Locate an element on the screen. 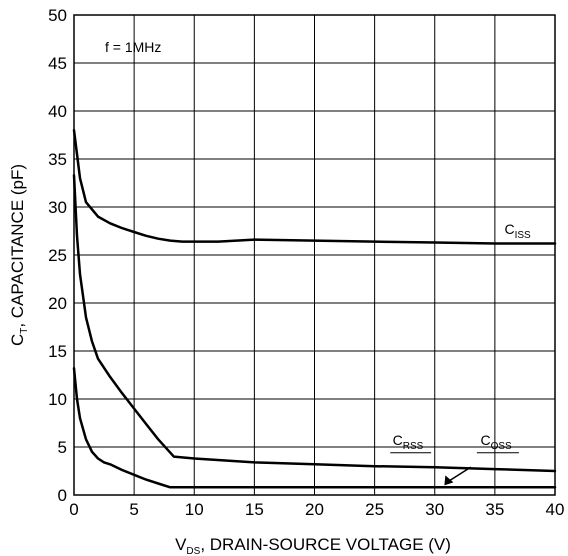 This screenshot has width=568, height=556. series-labels: CISS COSS CRSS is located at coordinates (460, 353).